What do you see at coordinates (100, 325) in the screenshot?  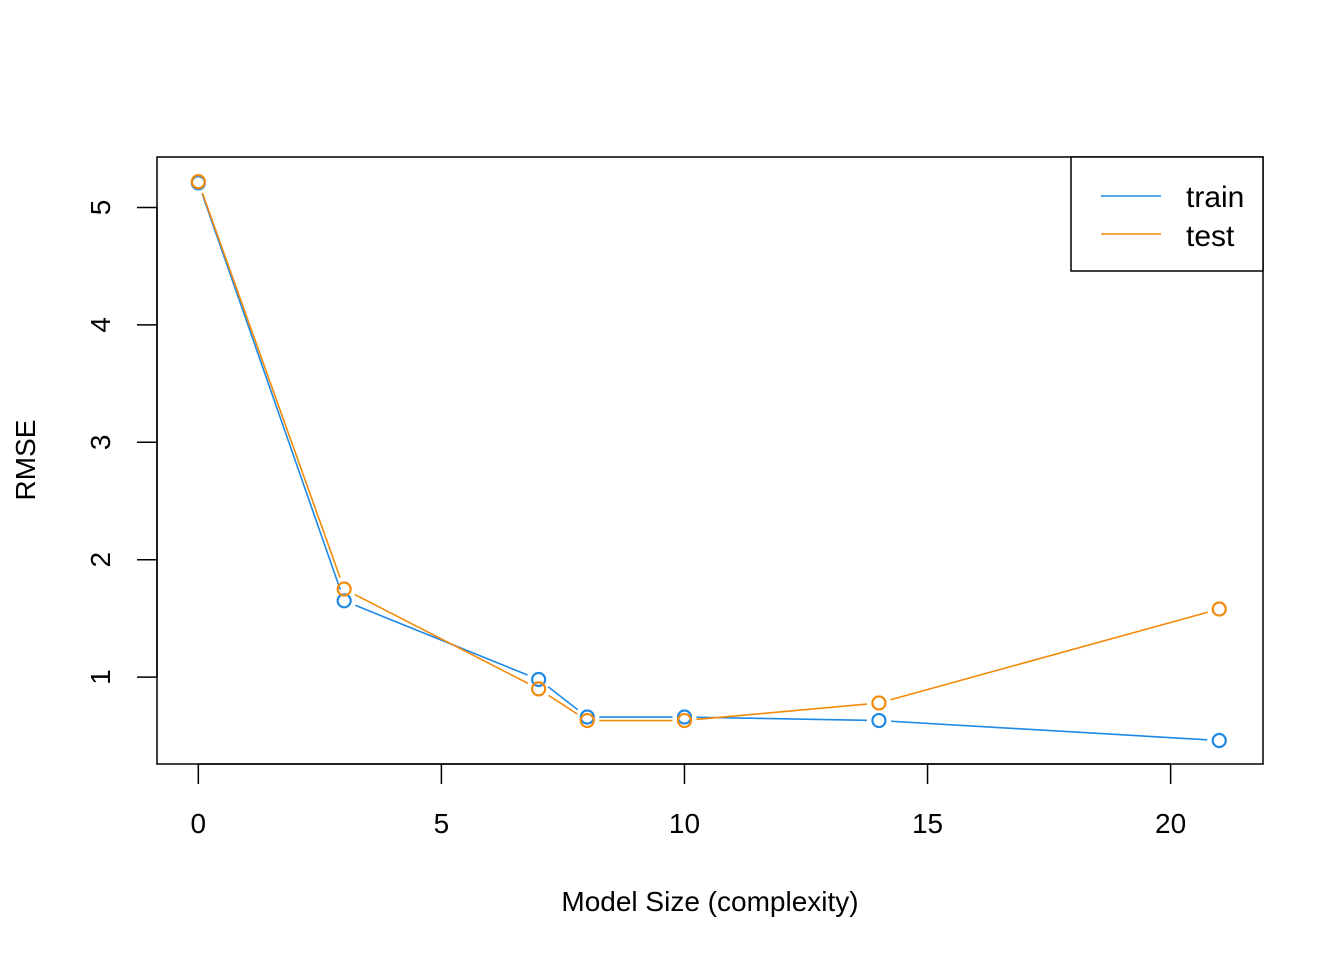 I see `y-tick-label: 4` at bounding box center [100, 325].